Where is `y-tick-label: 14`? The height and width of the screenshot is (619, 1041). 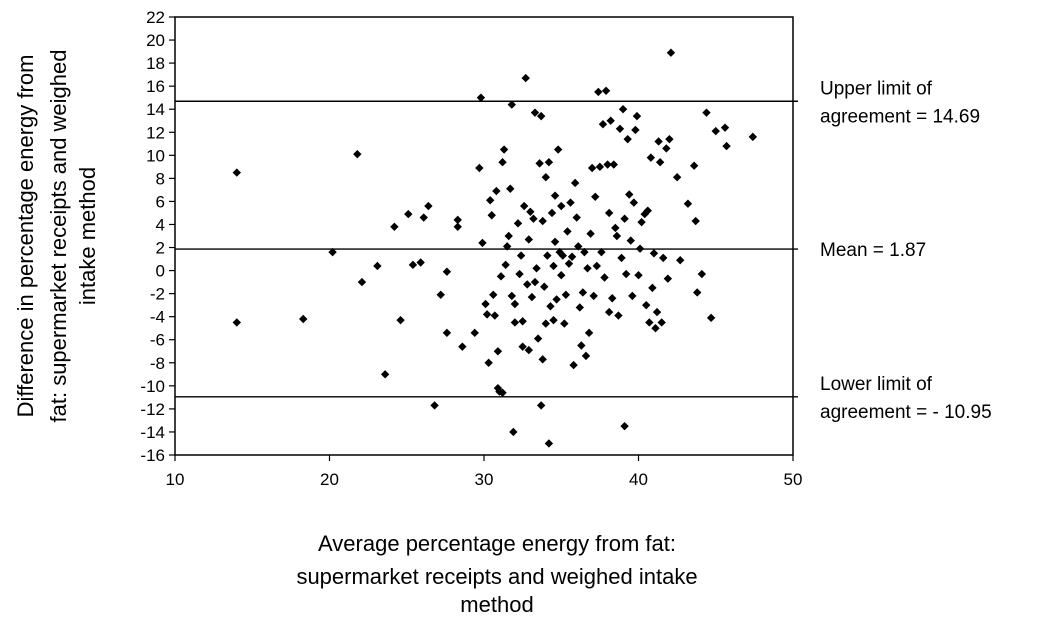 y-tick-label: 14 is located at coordinates (155, 109).